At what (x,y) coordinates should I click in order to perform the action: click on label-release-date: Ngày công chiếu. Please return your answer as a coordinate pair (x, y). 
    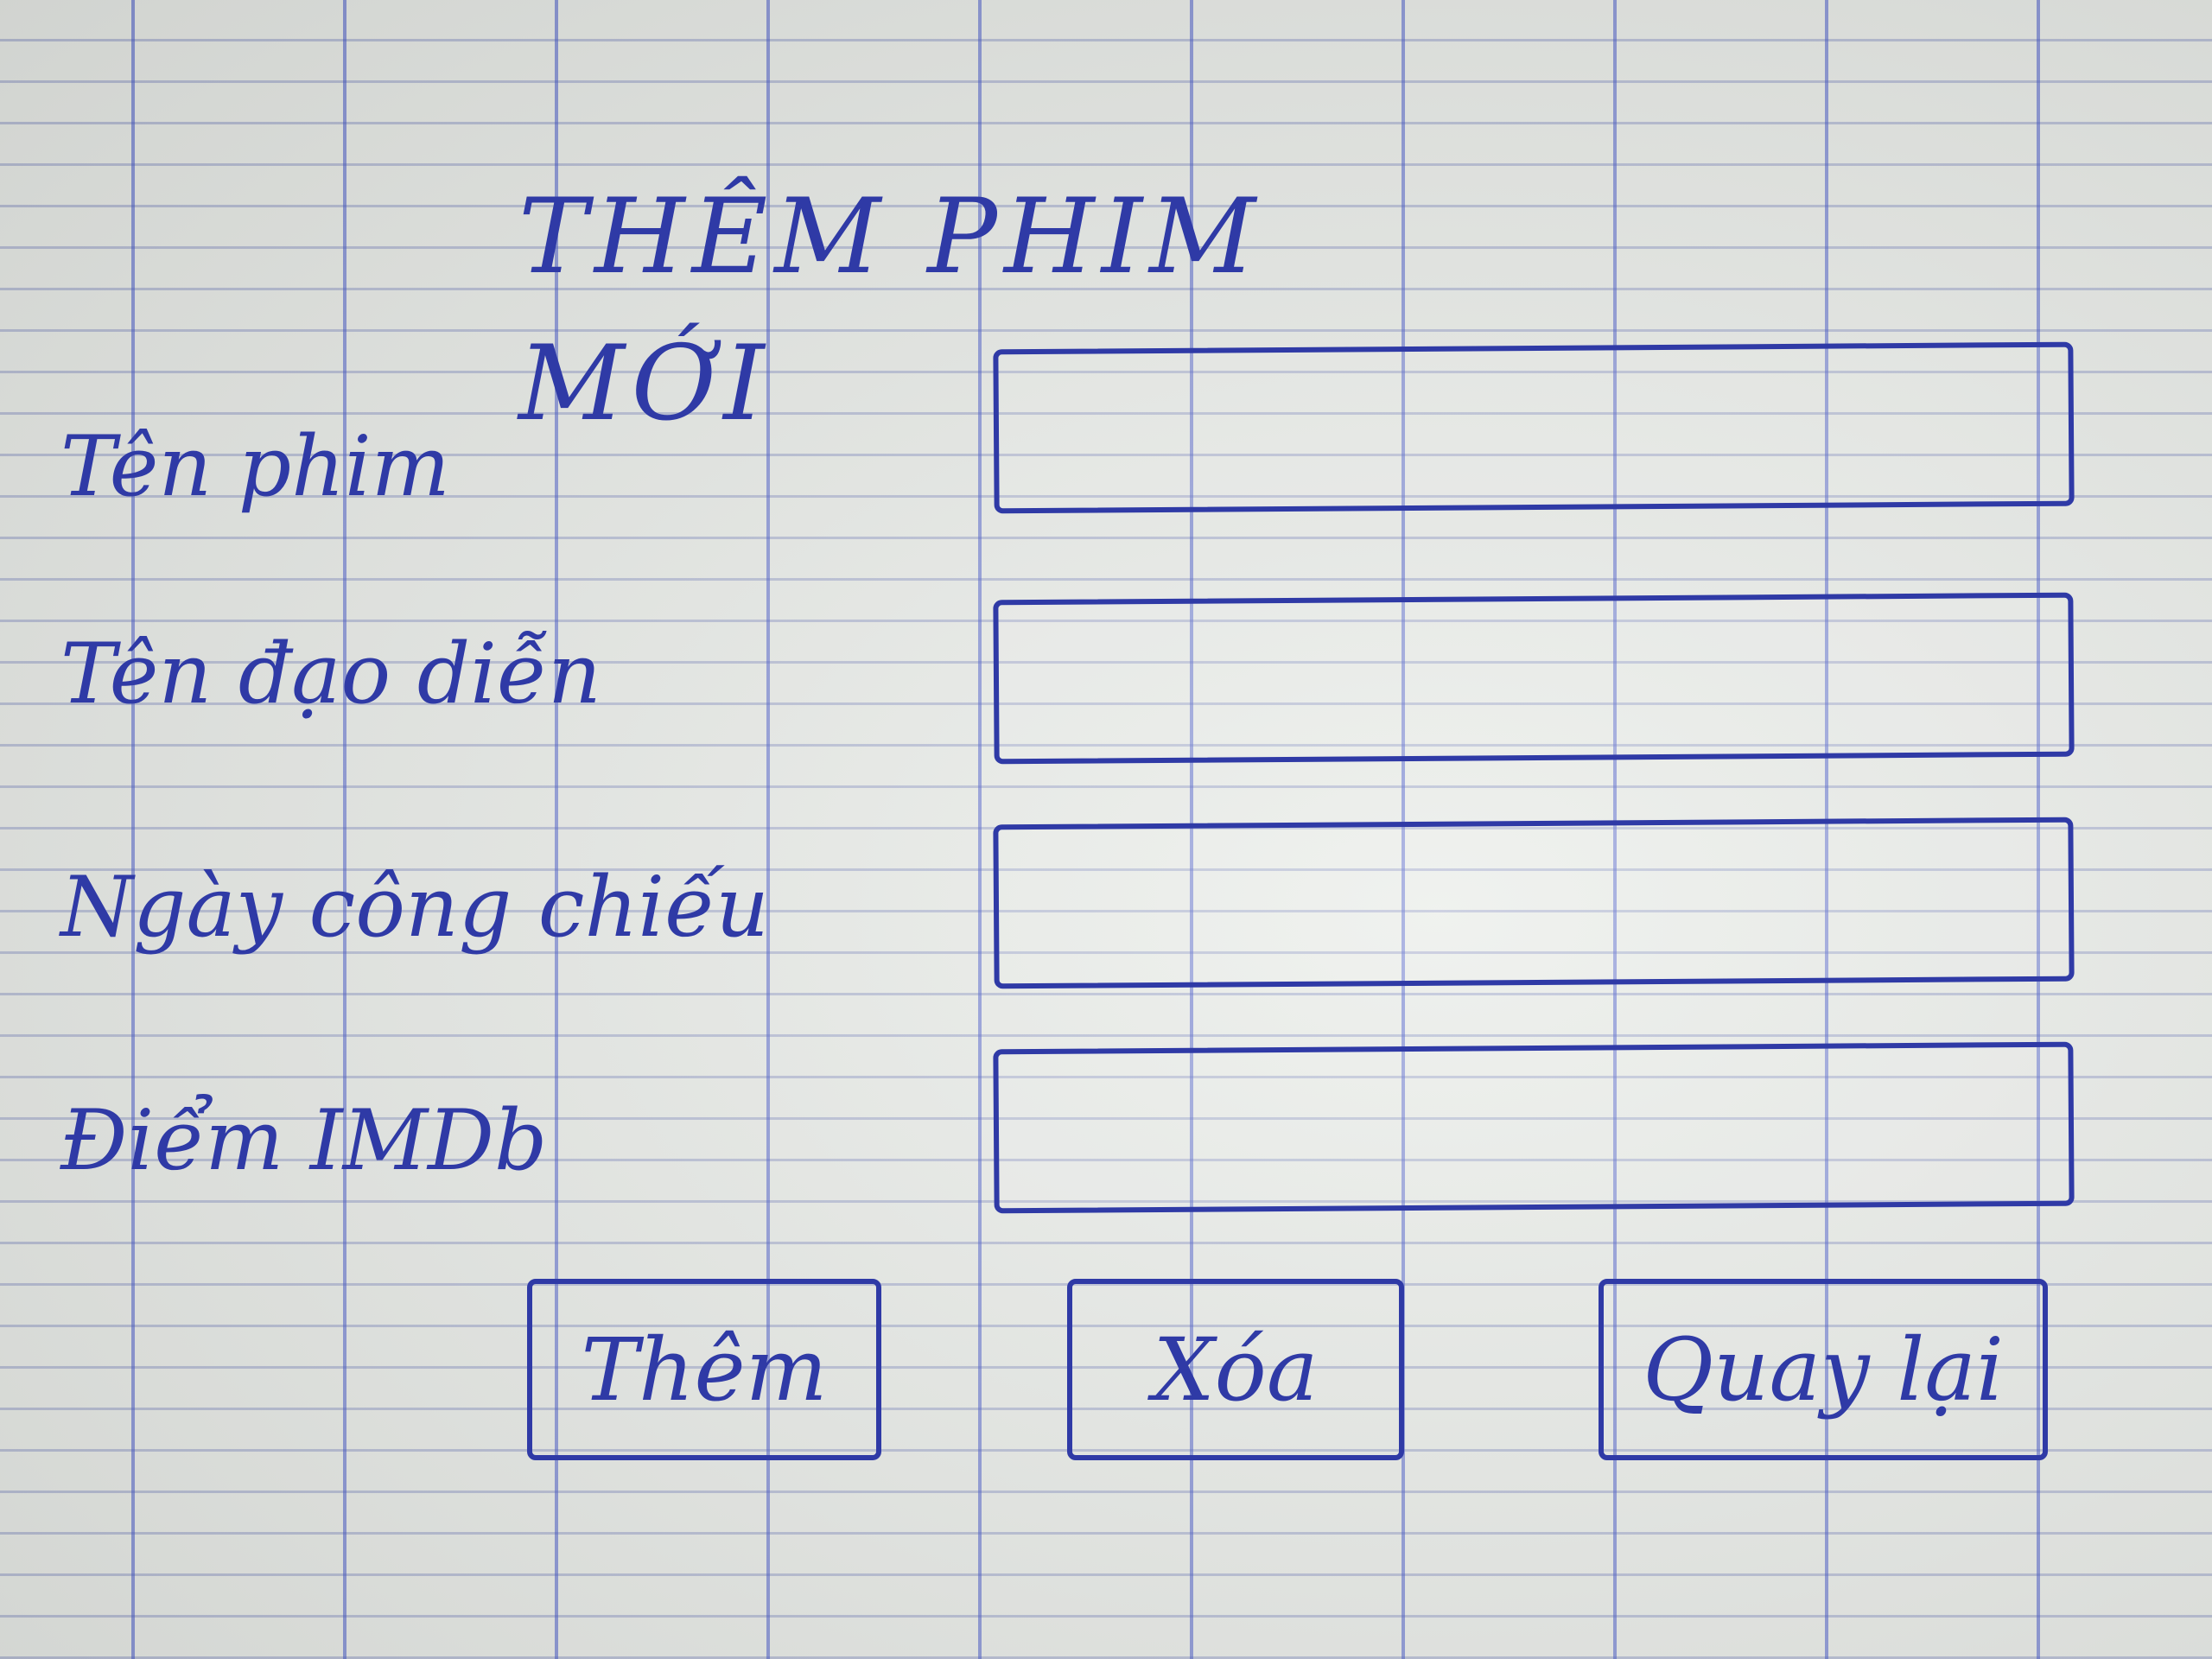
    Looking at the image, I should click on (414, 907).